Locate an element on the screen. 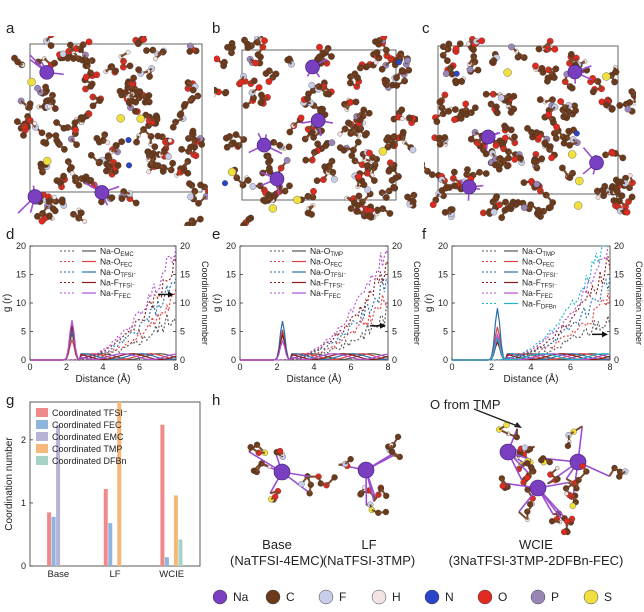 The width and height of the screenshot is (644, 612). legend-entry: Coordinated DFBn is located at coordinates (89, 461).